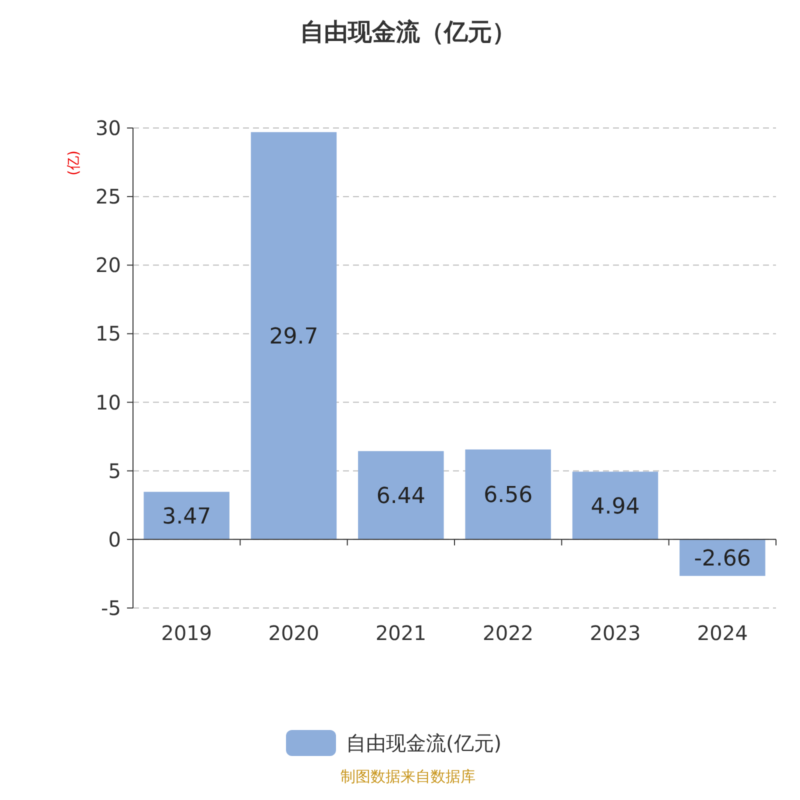 This screenshot has width=800, height=800. I want to click on data-label: 6.56, so click(508, 495).